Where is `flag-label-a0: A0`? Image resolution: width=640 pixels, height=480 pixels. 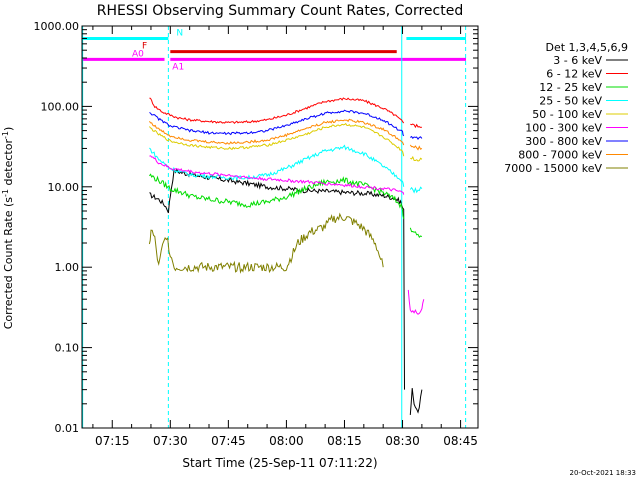
flag-label-a0: A0 is located at coordinates (138, 54).